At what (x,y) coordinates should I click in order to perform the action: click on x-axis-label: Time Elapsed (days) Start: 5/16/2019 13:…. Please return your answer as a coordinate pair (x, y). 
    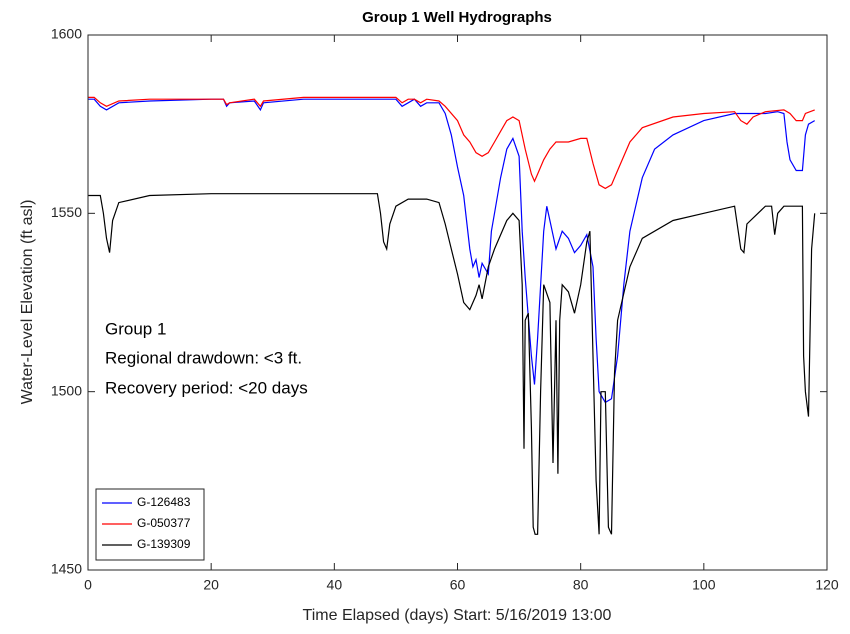
    Looking at the image, I should click on (457, 615).